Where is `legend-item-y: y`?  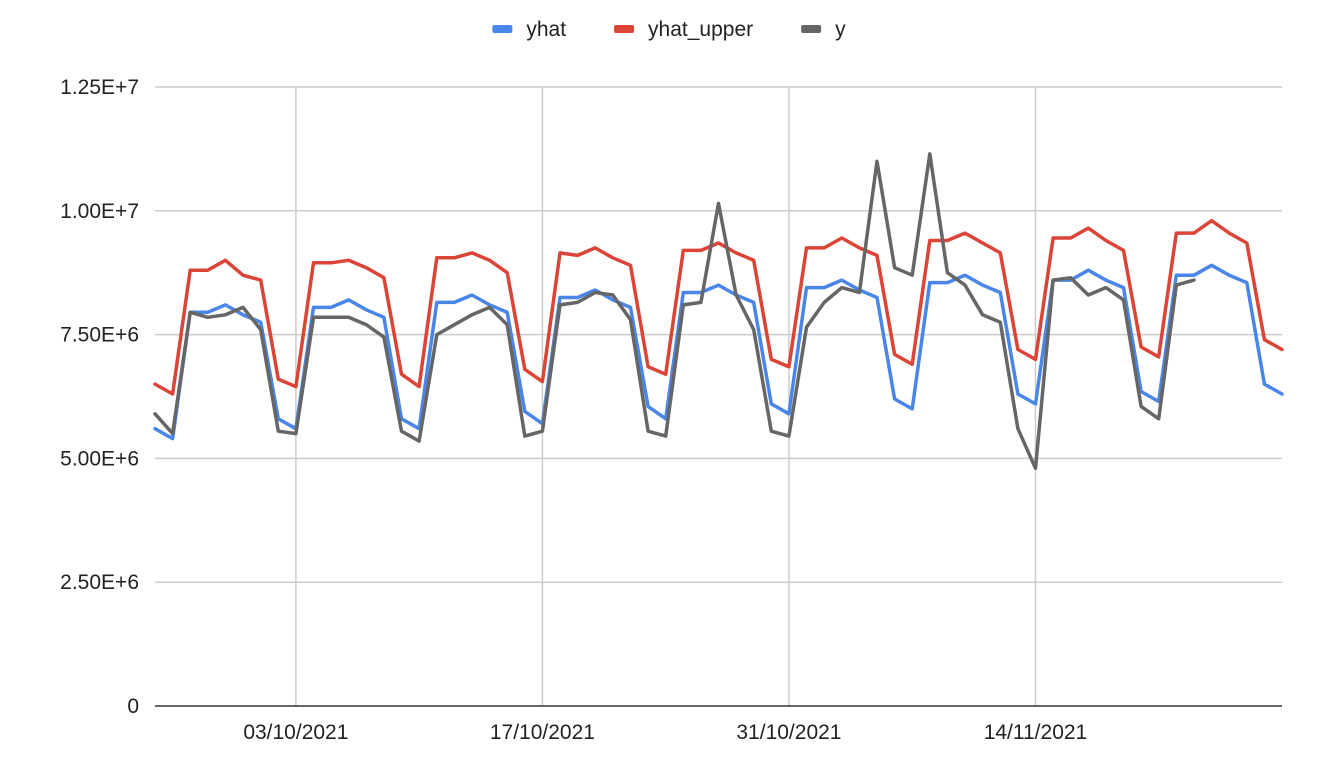
legend-item-y: y is located at coordinates (823, 29).